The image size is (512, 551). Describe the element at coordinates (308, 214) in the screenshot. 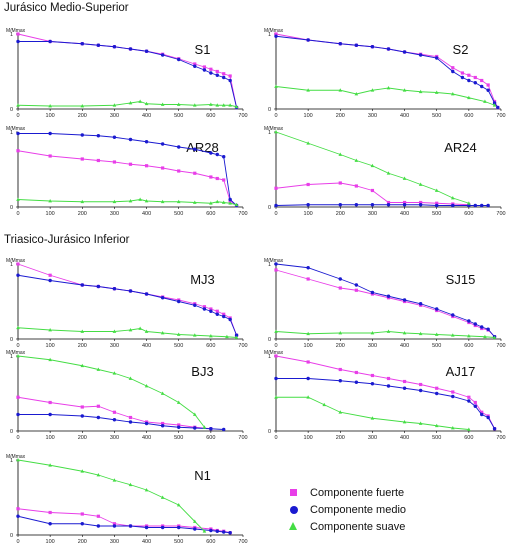

I see `x-tick-label: 100` at that location.